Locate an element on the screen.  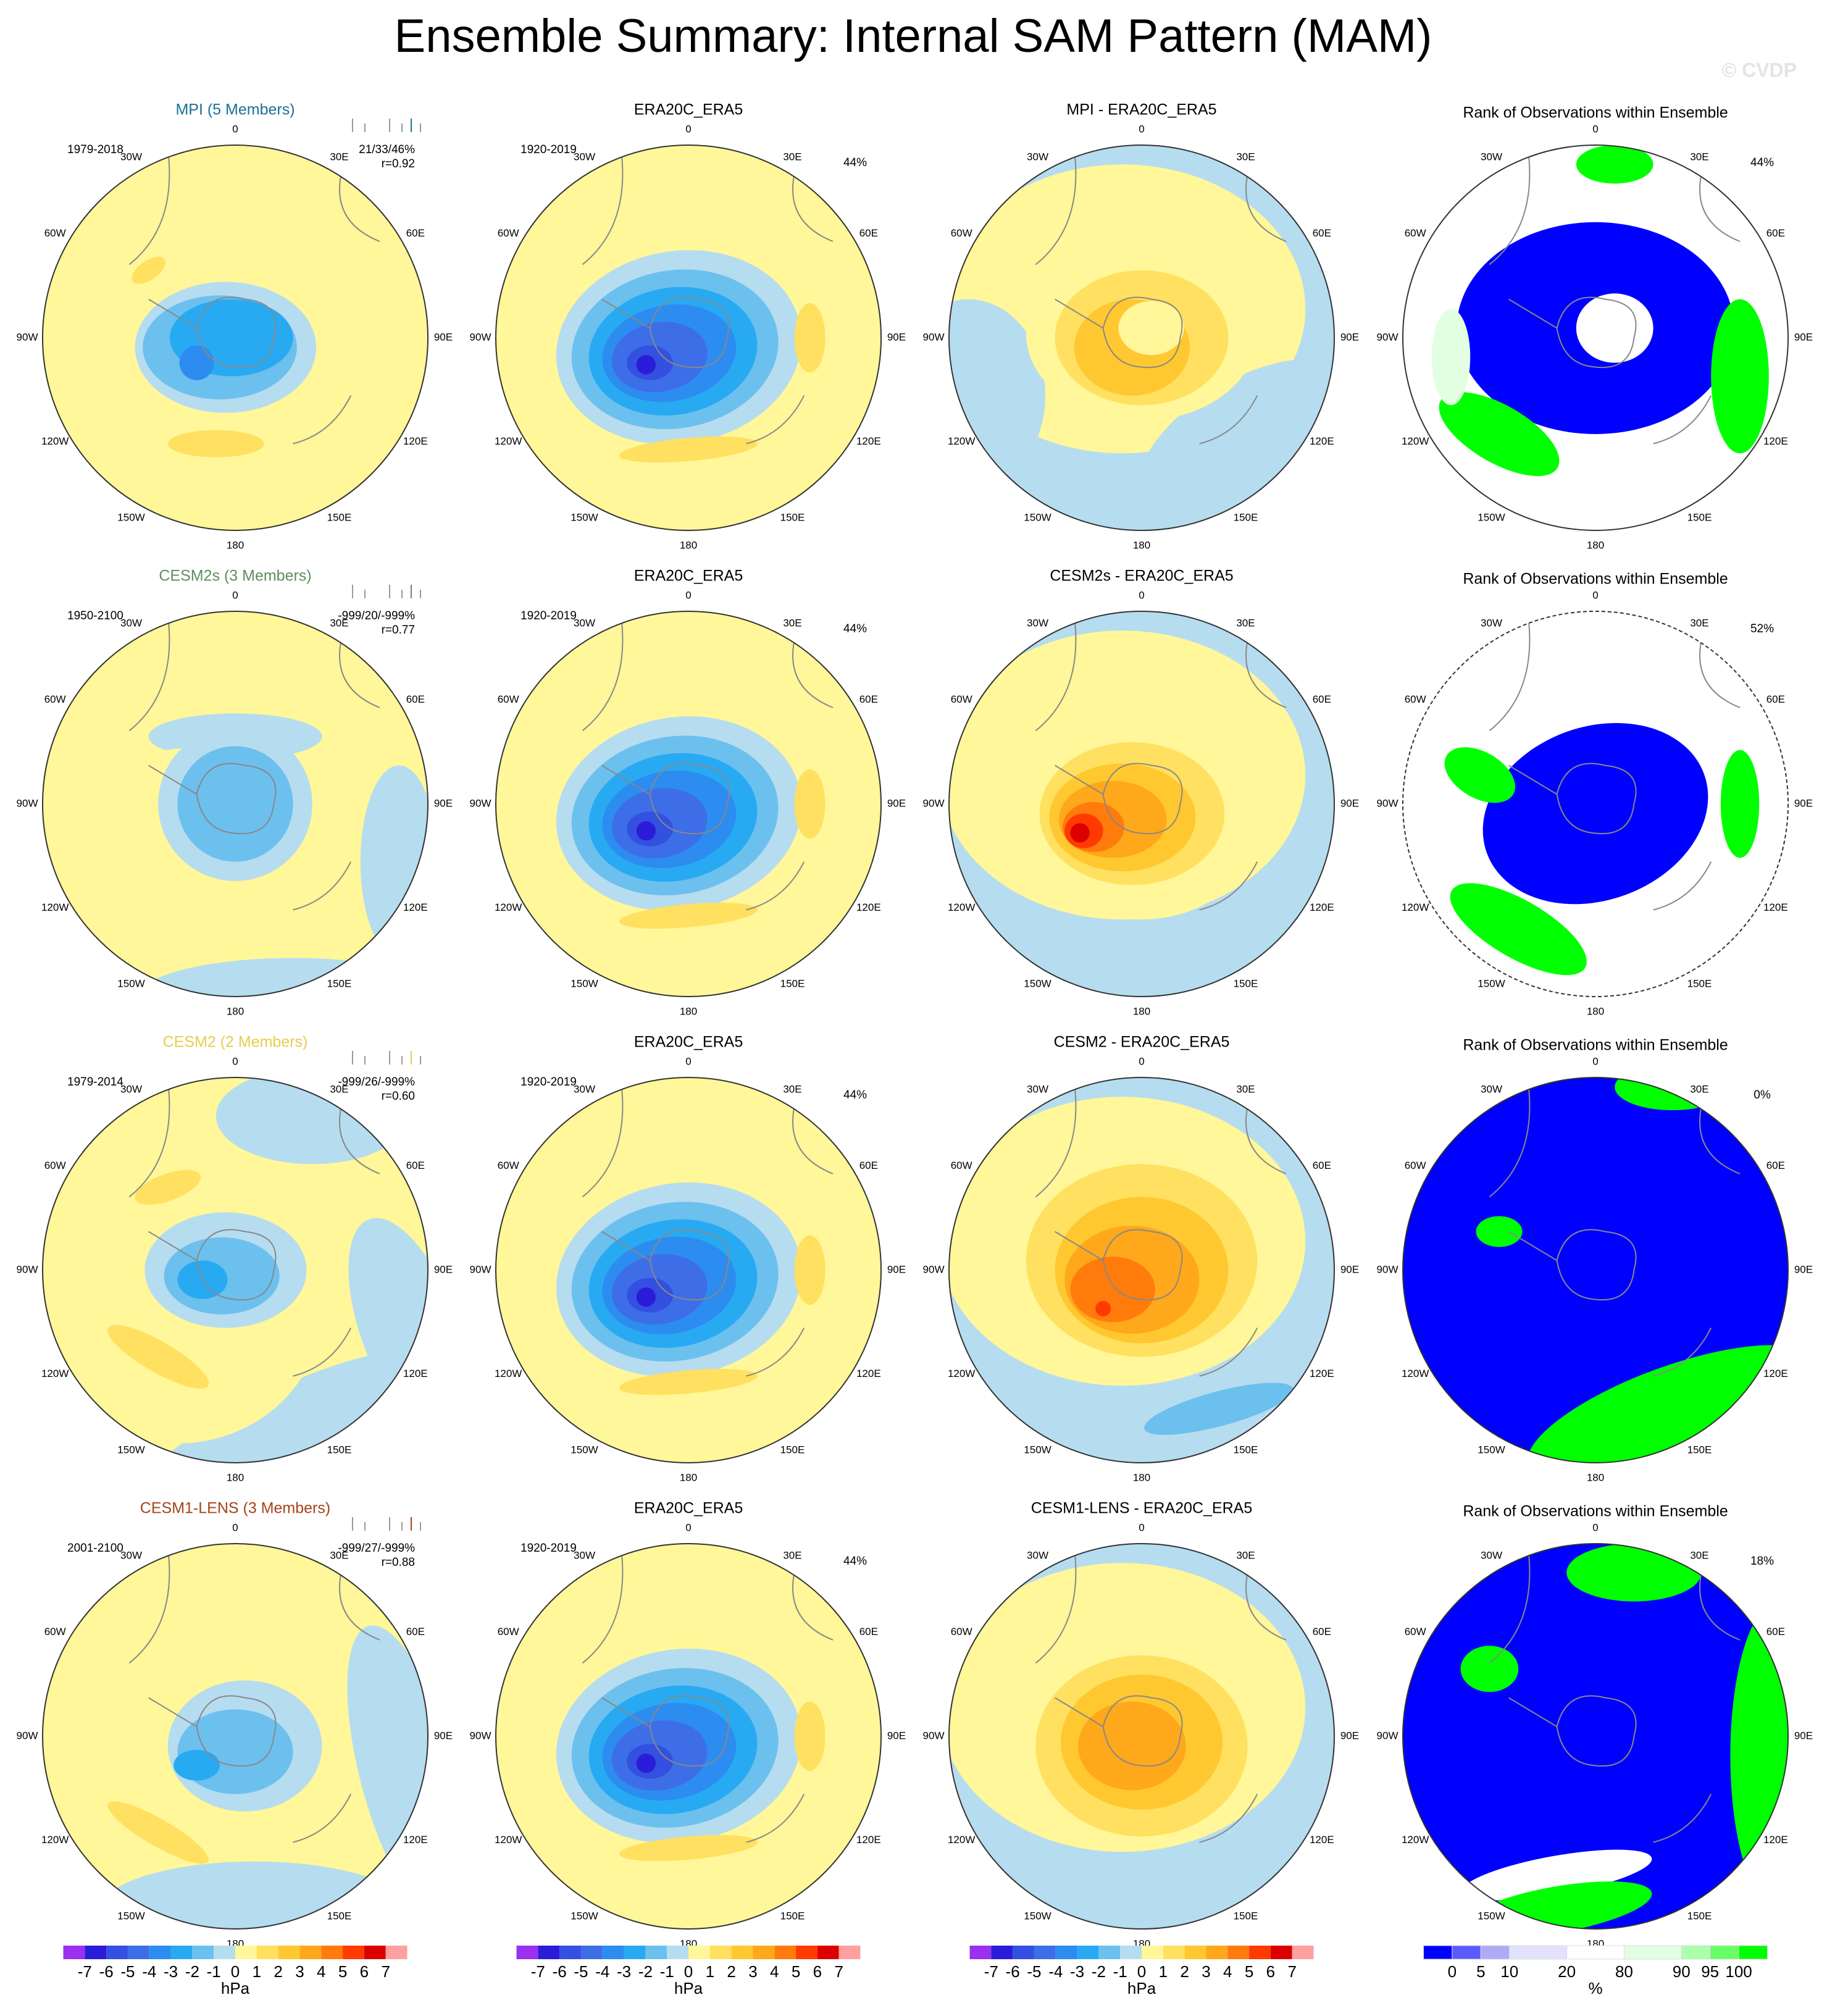
panel-title: ERA20C_ERA5 is located at coordinates (688, 576).